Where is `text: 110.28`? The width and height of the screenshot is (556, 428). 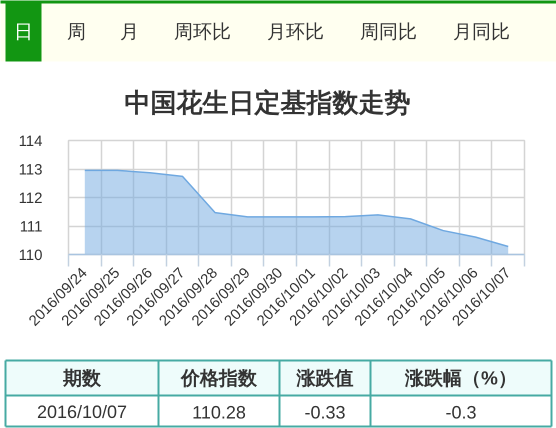
text: 110.28 is located at coordinates (219, 412).